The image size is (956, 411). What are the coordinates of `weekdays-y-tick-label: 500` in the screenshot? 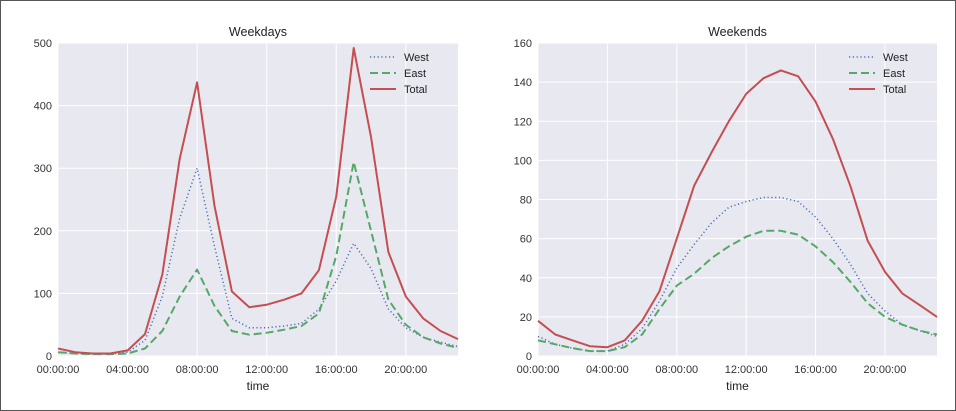 It's located at (43, 44).